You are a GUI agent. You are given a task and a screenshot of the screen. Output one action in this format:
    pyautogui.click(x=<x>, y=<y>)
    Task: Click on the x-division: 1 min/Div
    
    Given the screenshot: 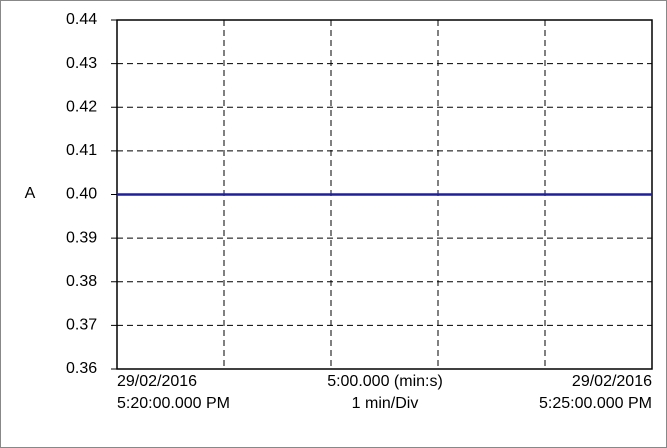 What is the action you would take?
    pyautogui.click(x=385, y=403)
    